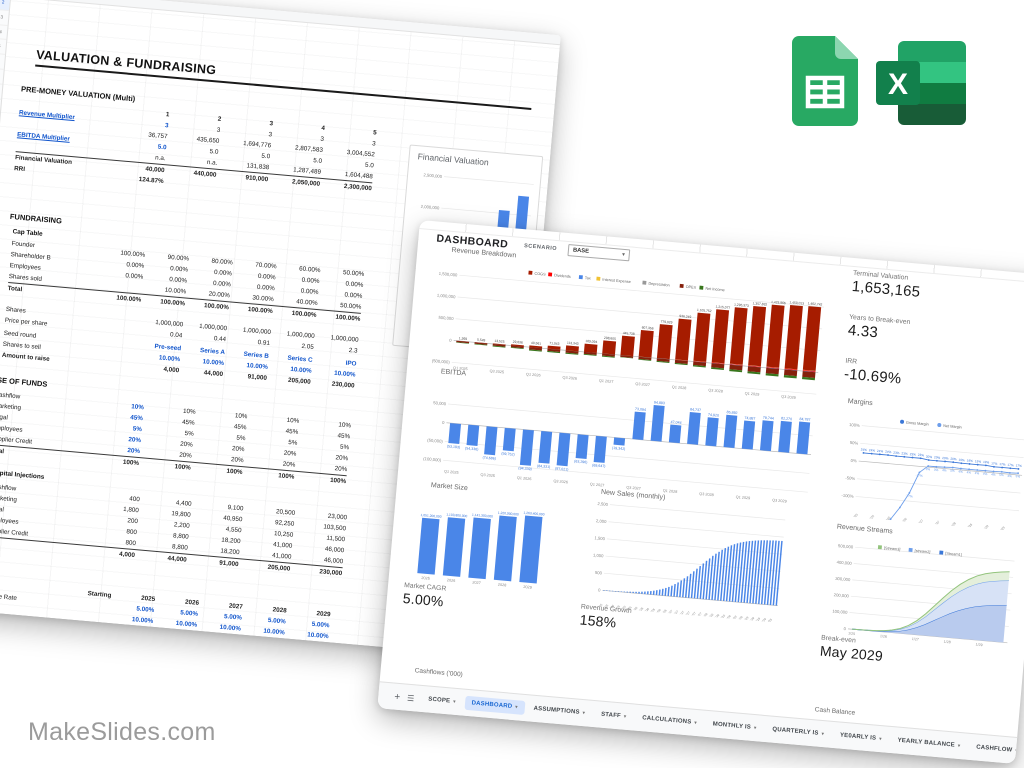 The height and width of the screenshot is (768, 1024). What do you see at coordinates (476, 582) in the screenshot?
I see `svg-text: 2027` at bounding box center [476, 582].